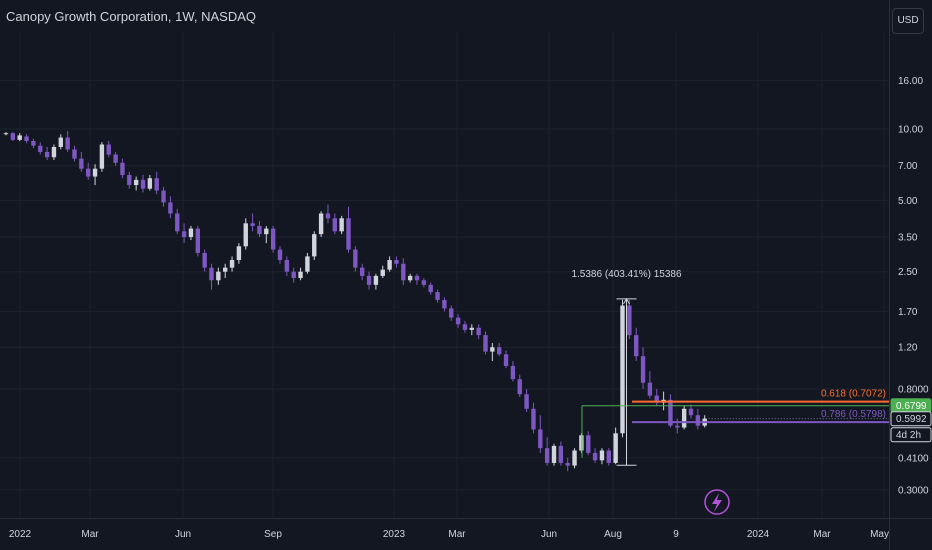 This screenshot has width=932, height=550. I want to click on price-tick-label: 7.00, so click(908, 166).